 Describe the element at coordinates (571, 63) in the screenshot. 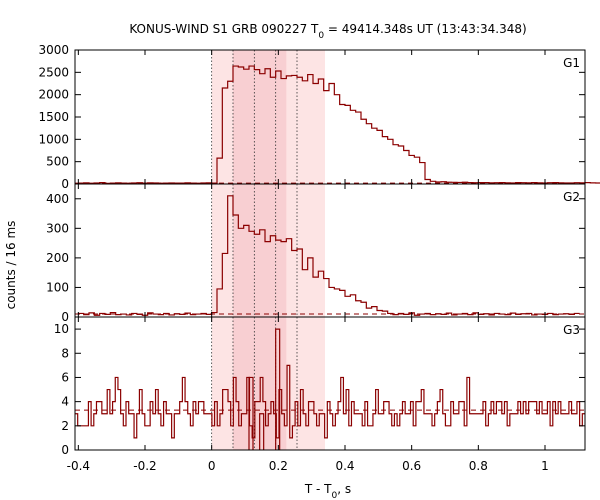

I see `panel-label: G1` at that location.